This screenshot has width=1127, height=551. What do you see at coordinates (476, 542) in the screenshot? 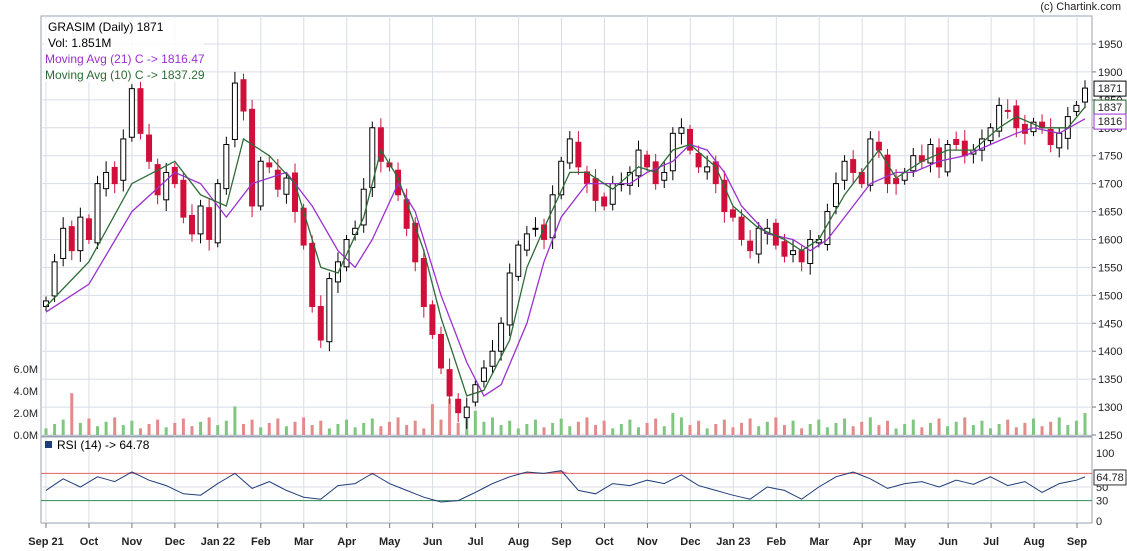
I see `x-tick-label: Jul` at bounding box center [476, 542].